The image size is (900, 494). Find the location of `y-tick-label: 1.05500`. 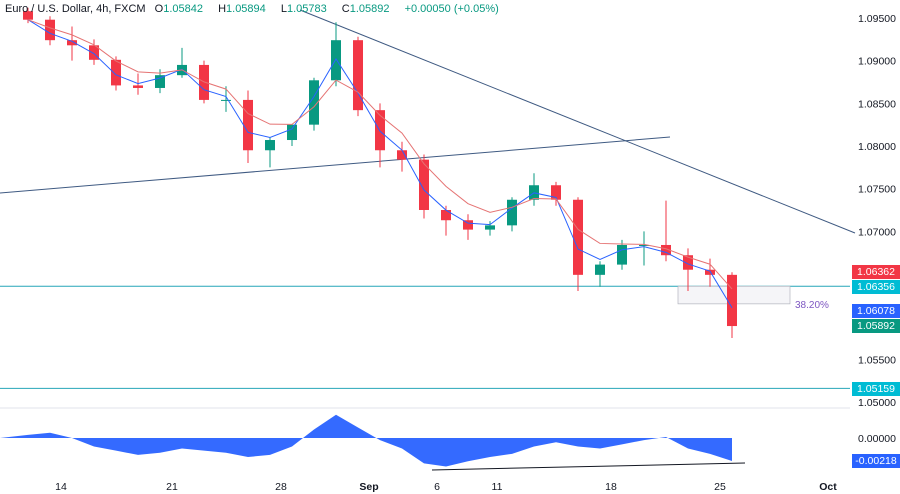

y-tick-label: 1.05500 is located at coordinates (877, 360).